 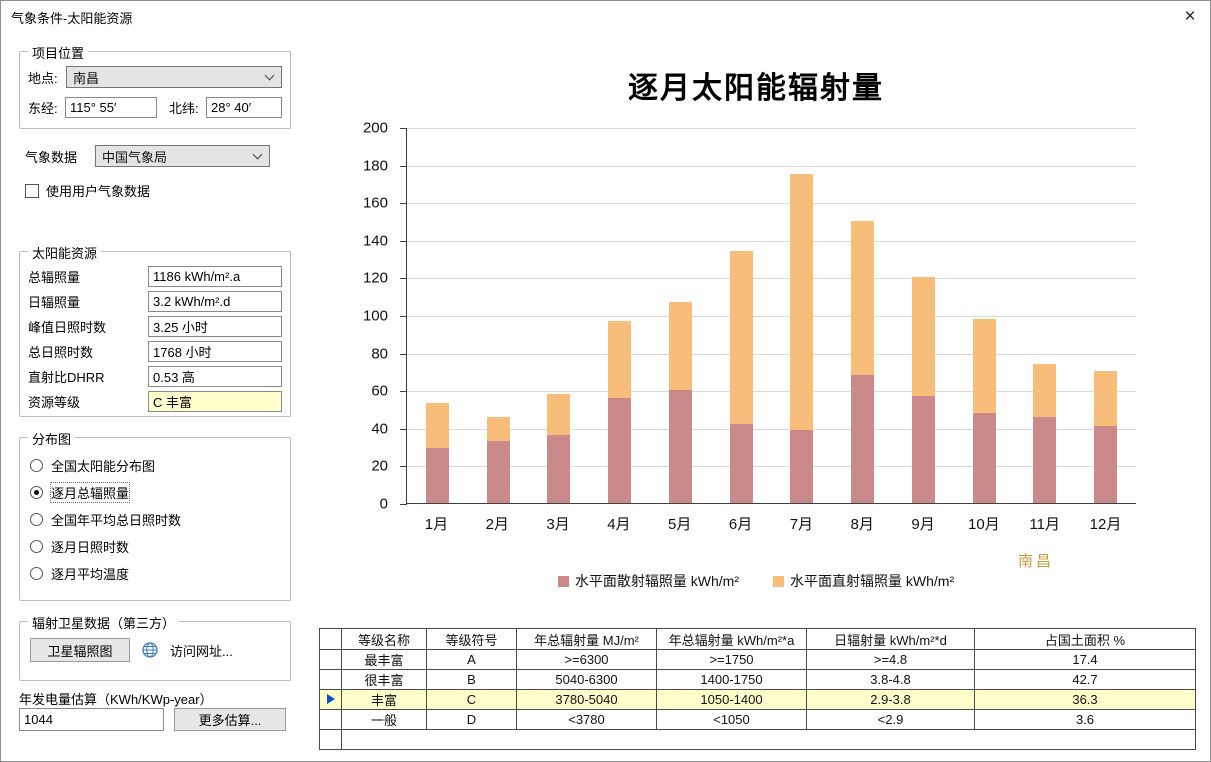 I want to click on distribution-option: 逐月平均温度, so click(x=156, y=574).